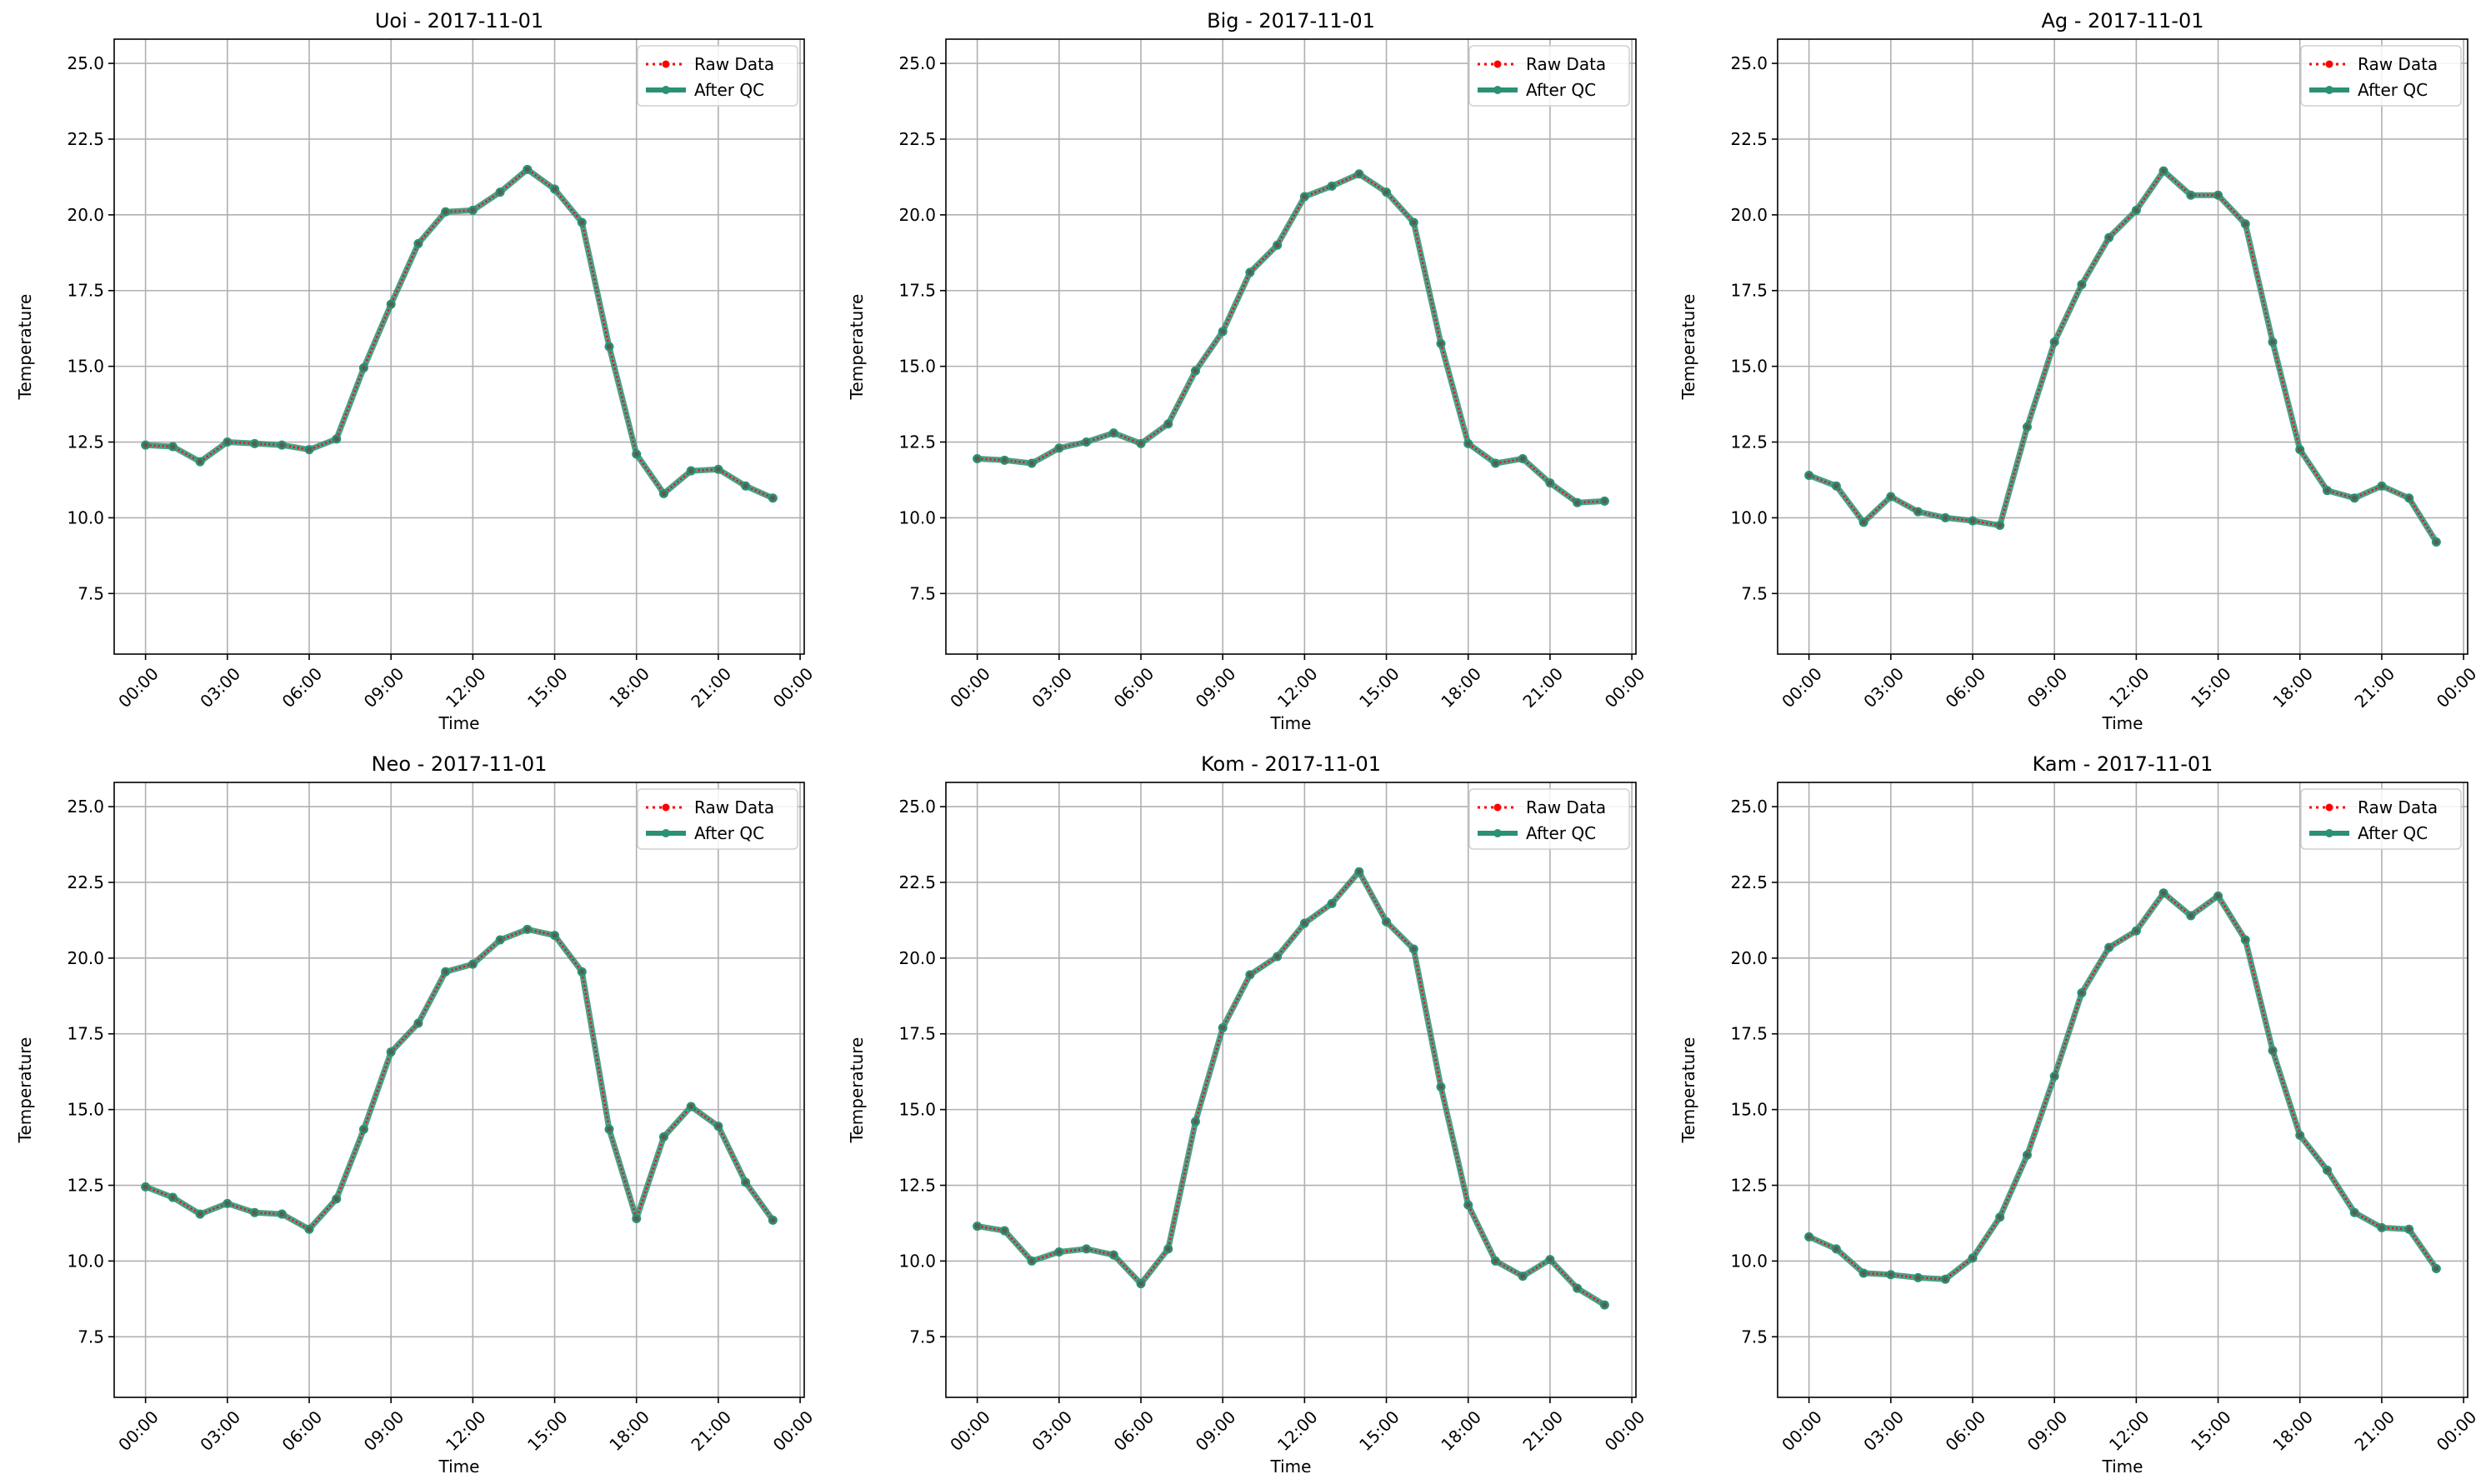 The height and width of the screenshot is (1484, 2486). What do you see at coordinates (1291, 20) in the screenshot?
I see `chart-title: Big - 2017-11-01` at bounding box center [1291, 20].